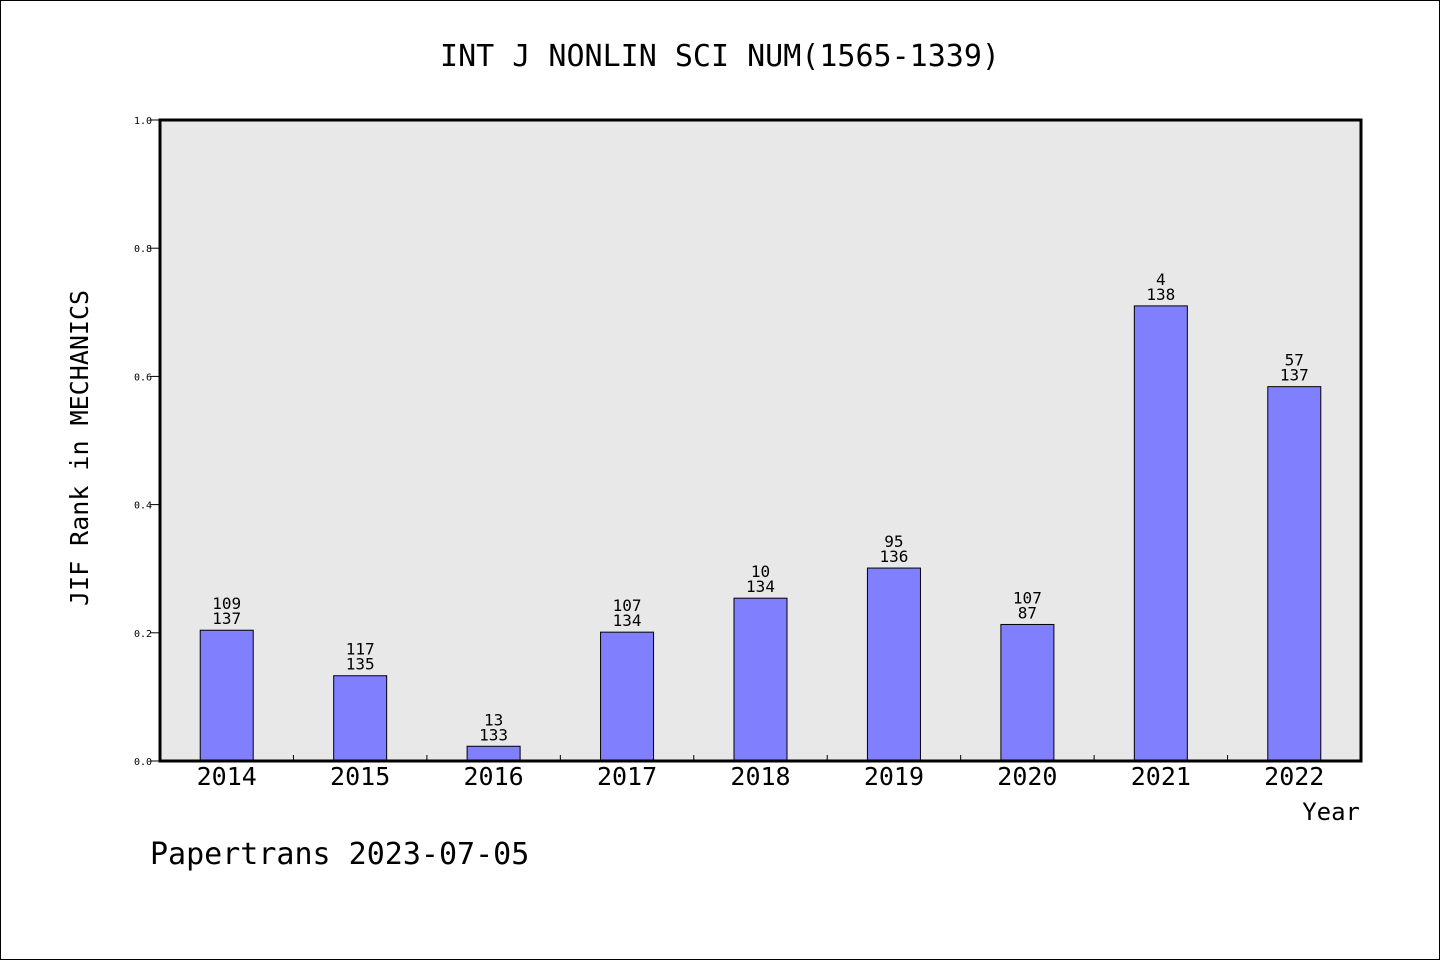 The width and height of the screenshot is (1440, 960). I want to click on data-label-top-2014: 109, so click(226, 603).